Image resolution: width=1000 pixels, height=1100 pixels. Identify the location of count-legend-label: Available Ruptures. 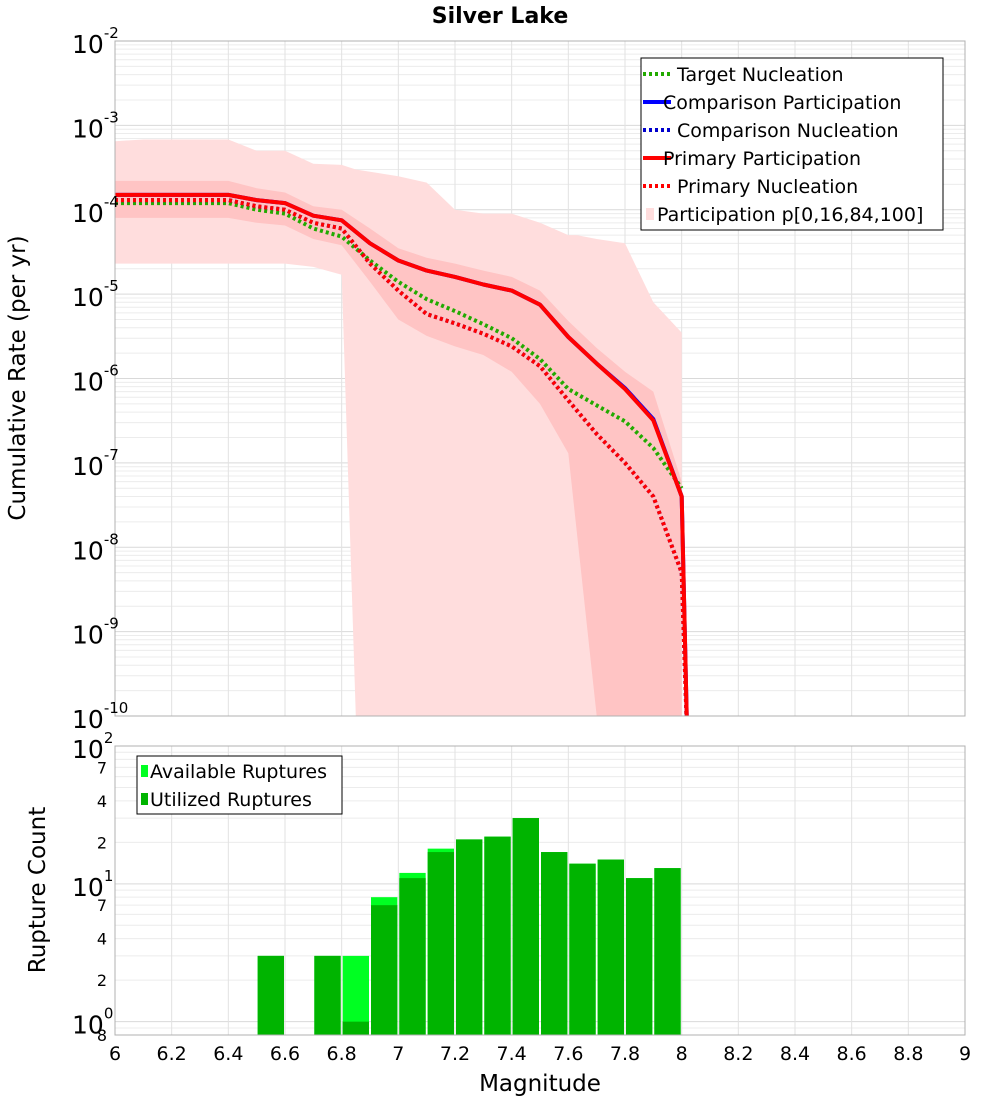
(238, 772).